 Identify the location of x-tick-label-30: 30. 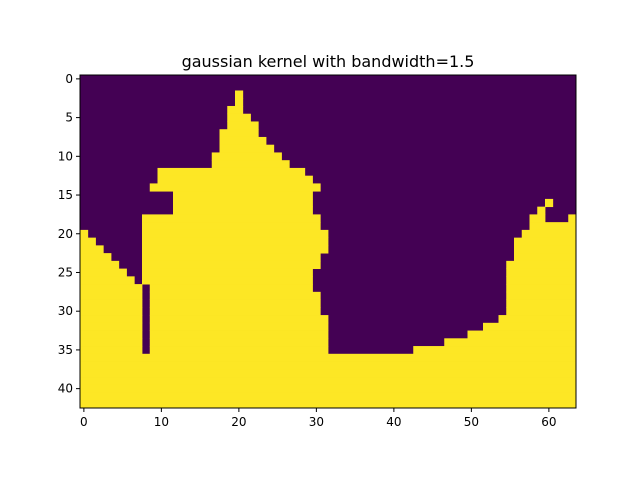
(316, 422).